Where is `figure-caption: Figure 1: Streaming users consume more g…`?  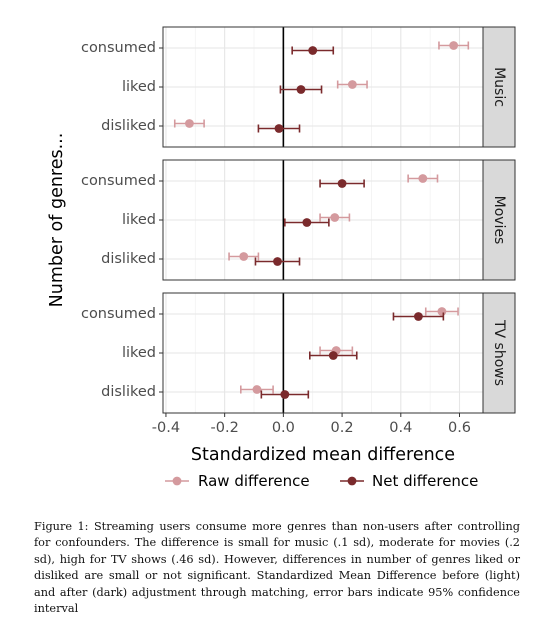 figure-caption: Figure 1: Streaming users consume more g… is located at coordinates (277, 568).